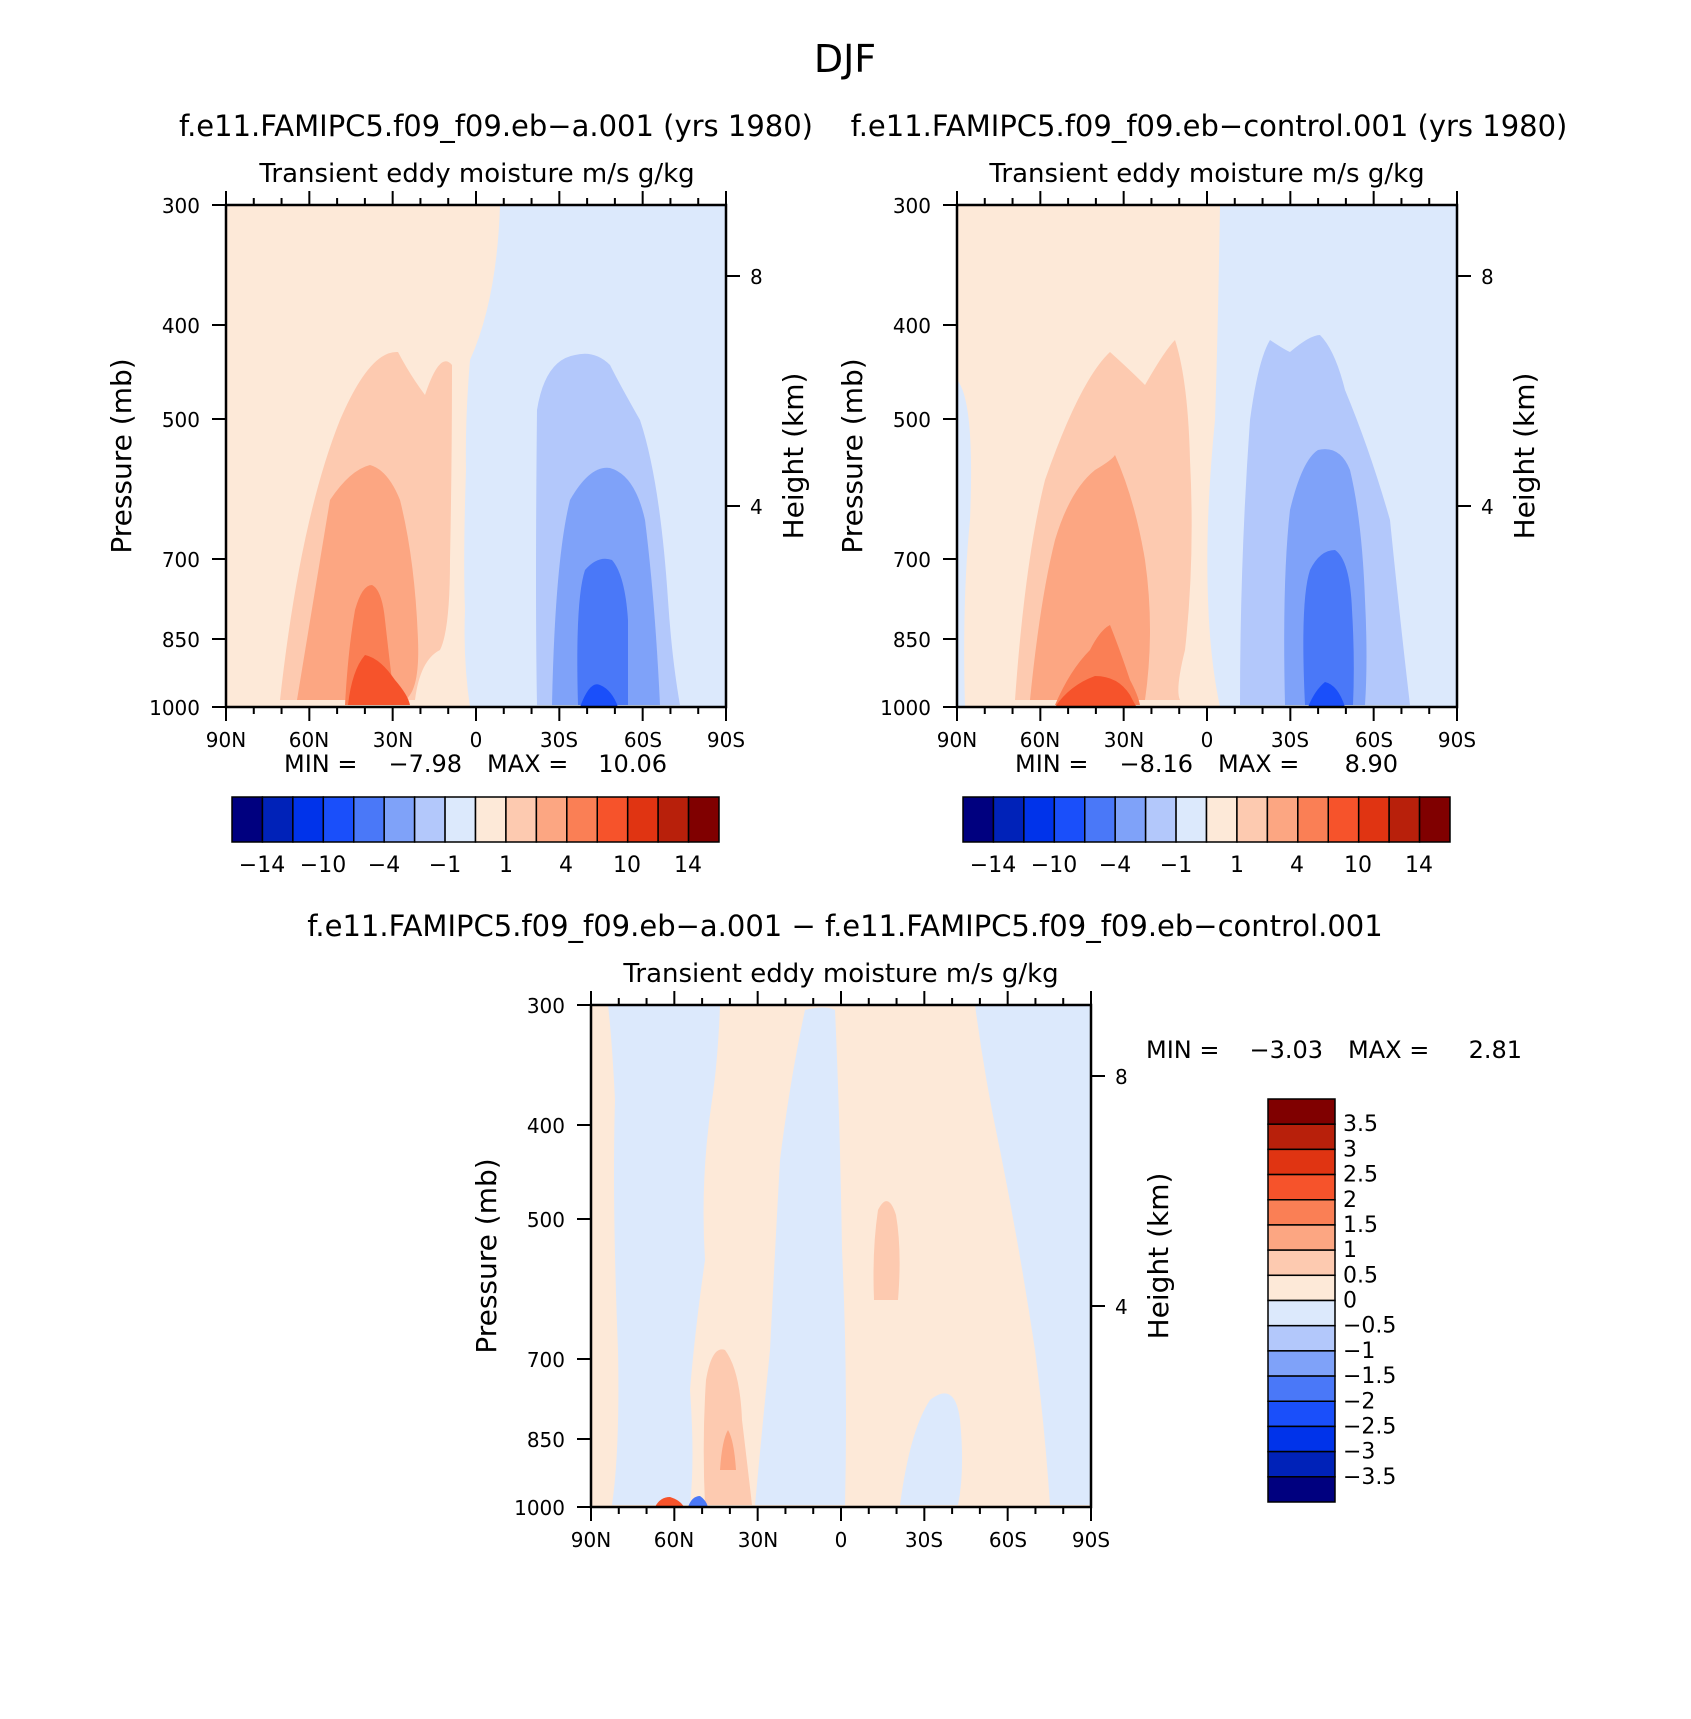  Describe the element at coordinates (1457, 740) in the screenshot. I see `panel-b-xtick: 90S` at that location.